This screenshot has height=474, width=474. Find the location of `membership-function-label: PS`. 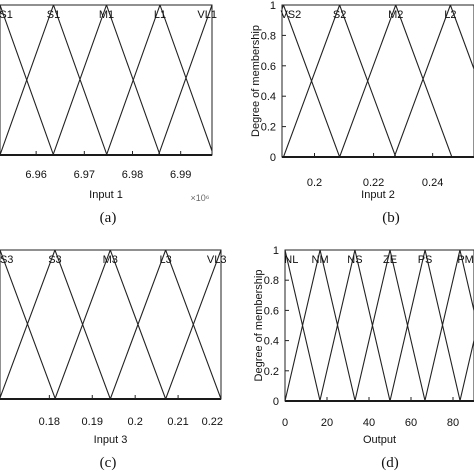

membership-function-label: PS is located at coordinates (425, 260).